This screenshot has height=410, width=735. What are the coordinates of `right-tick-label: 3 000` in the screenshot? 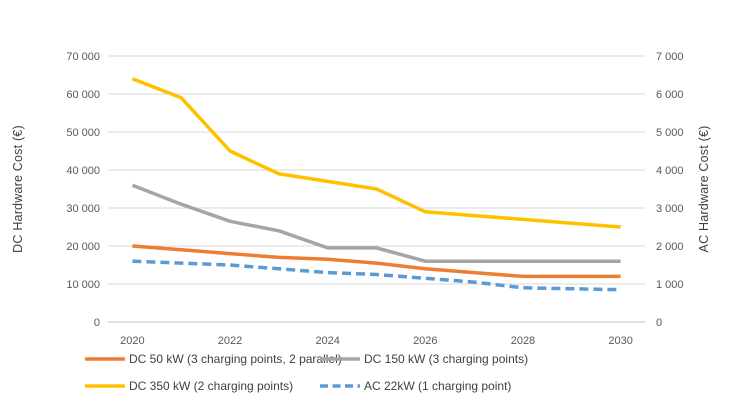 It's located at (670, 209).